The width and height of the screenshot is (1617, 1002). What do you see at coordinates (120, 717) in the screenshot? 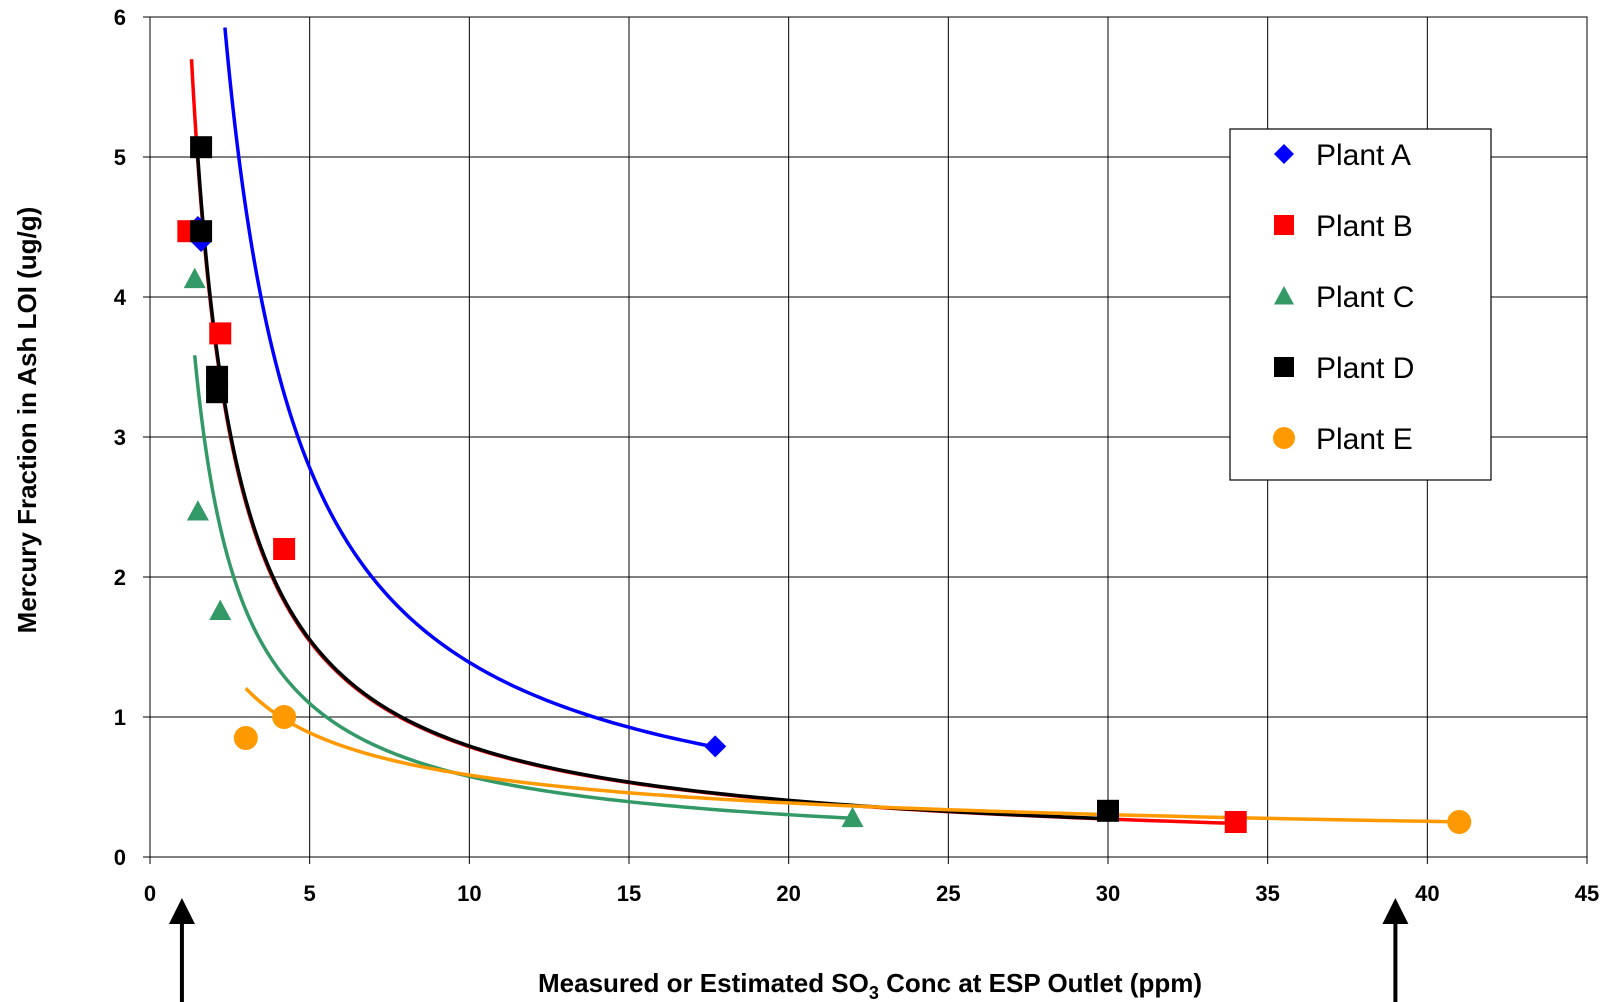
I see `y-tick-label: 1` at bounding box center [120, 717].